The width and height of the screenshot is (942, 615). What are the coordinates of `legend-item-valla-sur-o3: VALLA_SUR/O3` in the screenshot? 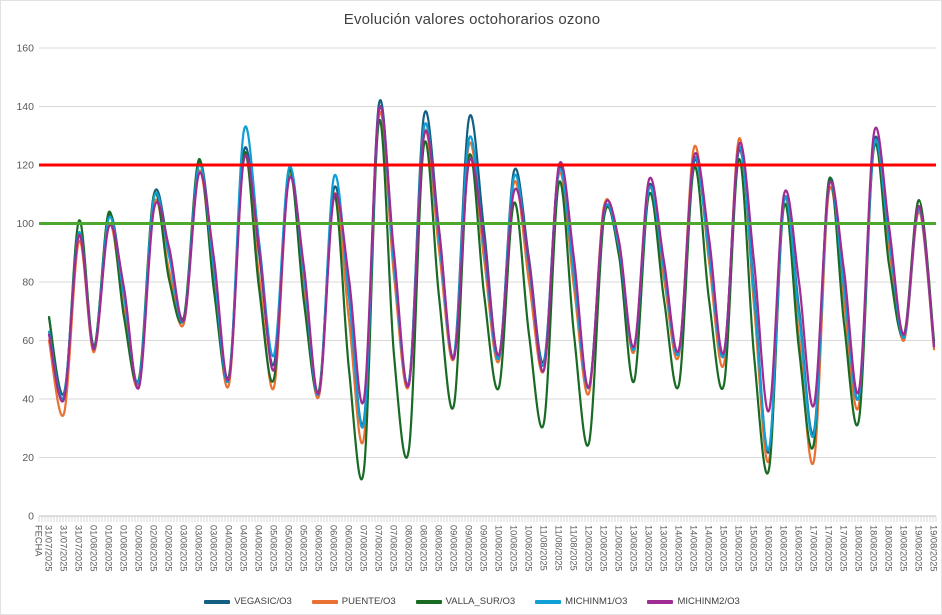 It's located at (465, 601).